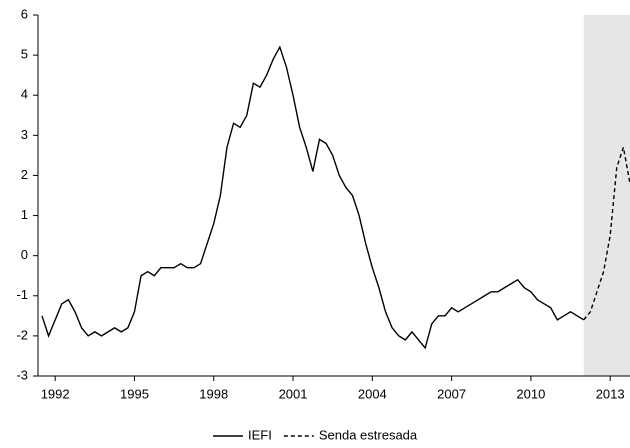  Describe the element at coordinates (22, 294) in the screenshot. I see `y-tick-label: -1` at that location.